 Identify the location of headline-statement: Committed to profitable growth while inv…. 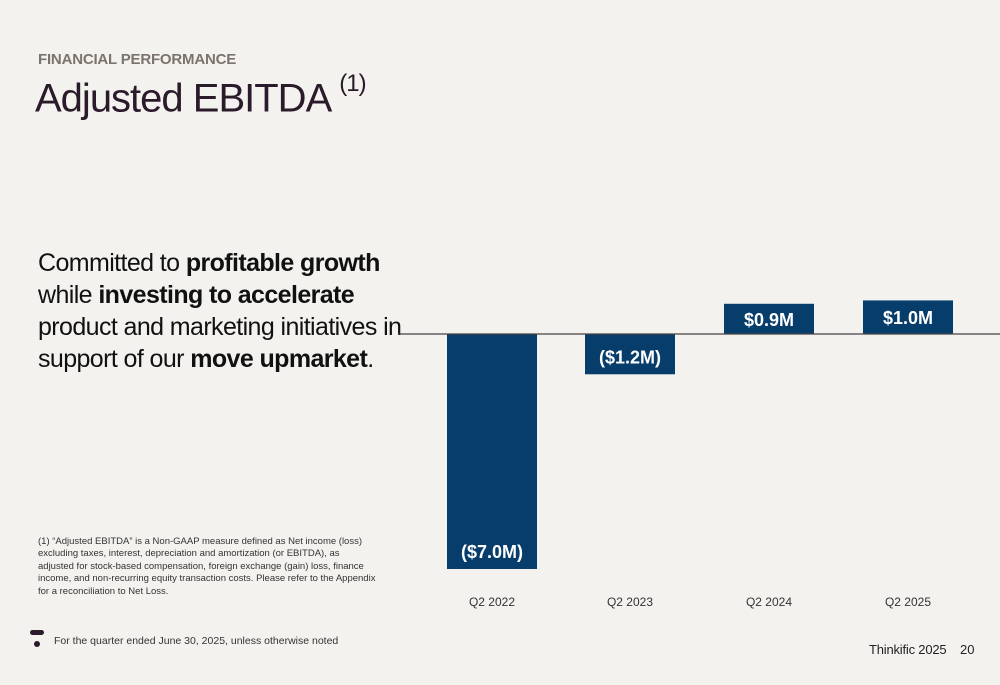
(228, 311).